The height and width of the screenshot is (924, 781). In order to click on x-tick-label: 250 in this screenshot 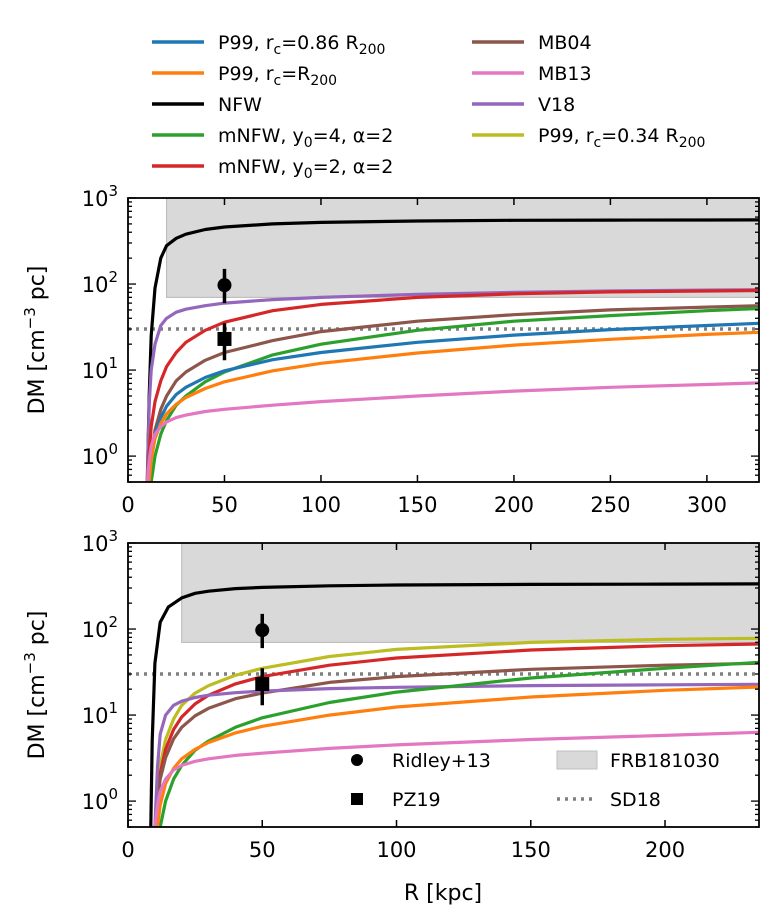, I will do `click(610, 505)`.